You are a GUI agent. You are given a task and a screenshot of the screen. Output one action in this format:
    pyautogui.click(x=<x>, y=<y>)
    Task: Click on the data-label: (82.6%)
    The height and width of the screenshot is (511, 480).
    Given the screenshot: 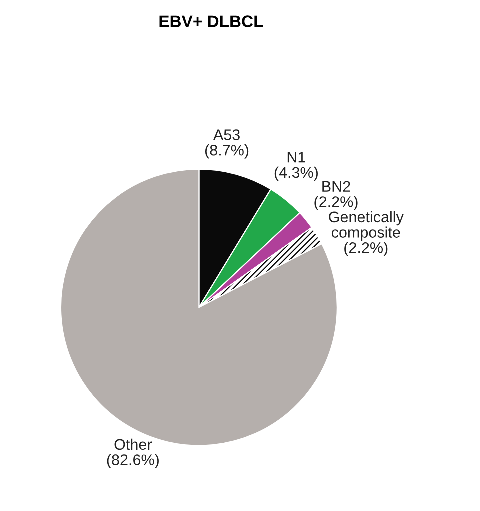 What is the action you would take?
    pyautogui.click(x=133, y=461)
    